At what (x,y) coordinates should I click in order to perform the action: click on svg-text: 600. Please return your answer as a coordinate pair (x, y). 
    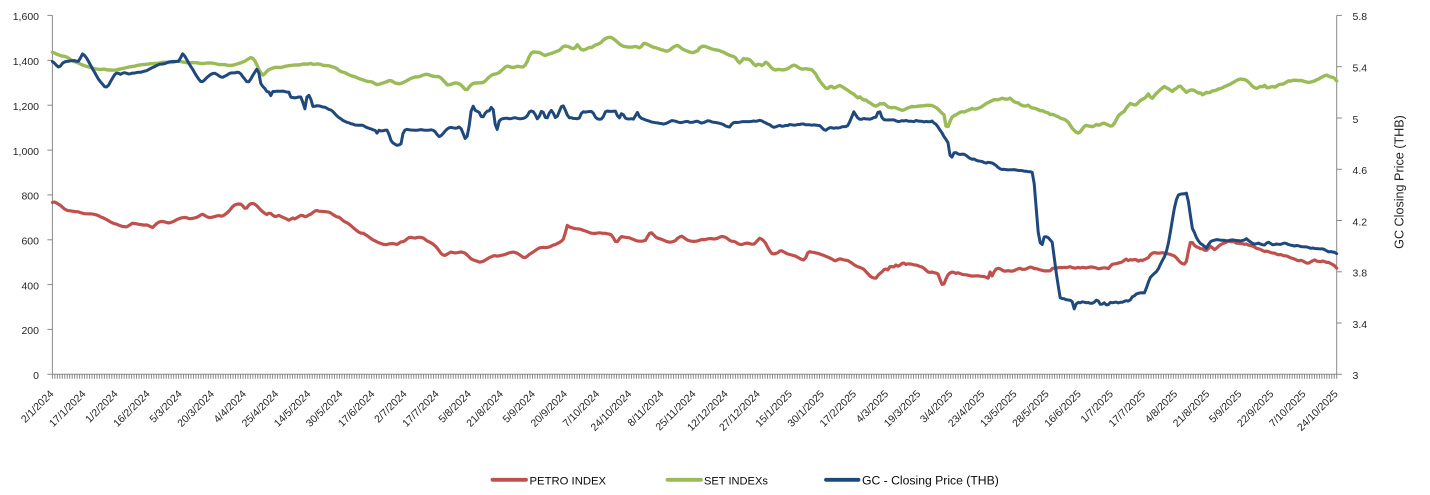
    Looking at the image, I should click on (30, 242).